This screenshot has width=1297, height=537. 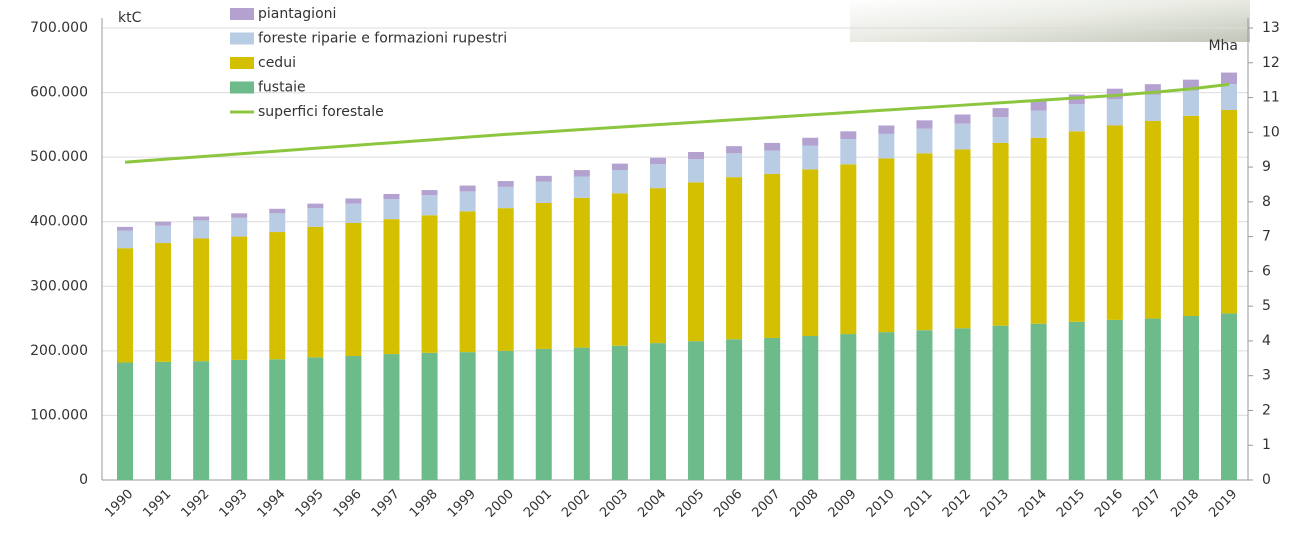 I want to click on legend-label: superfici forestale, so click(x=321, y=112).